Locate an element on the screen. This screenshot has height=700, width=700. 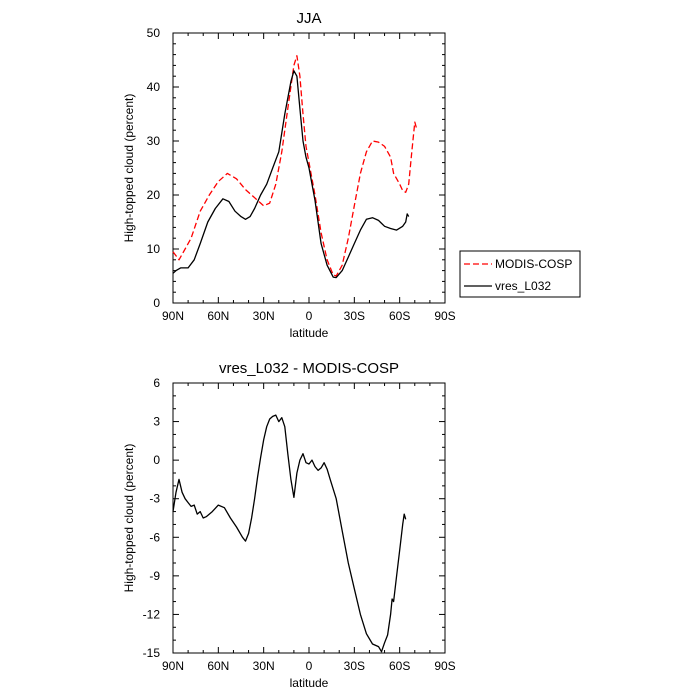
y-tick-label: 40 is located at coordinates (154, 87).